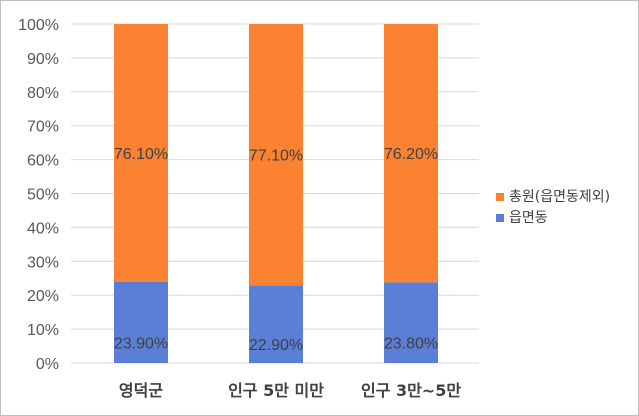 Image resolution: width=639 pixels, height=416 pixels. Describe the element at coordinates (528, 218) in the screenshot. I see `legend-label: 읍면동` at that location.